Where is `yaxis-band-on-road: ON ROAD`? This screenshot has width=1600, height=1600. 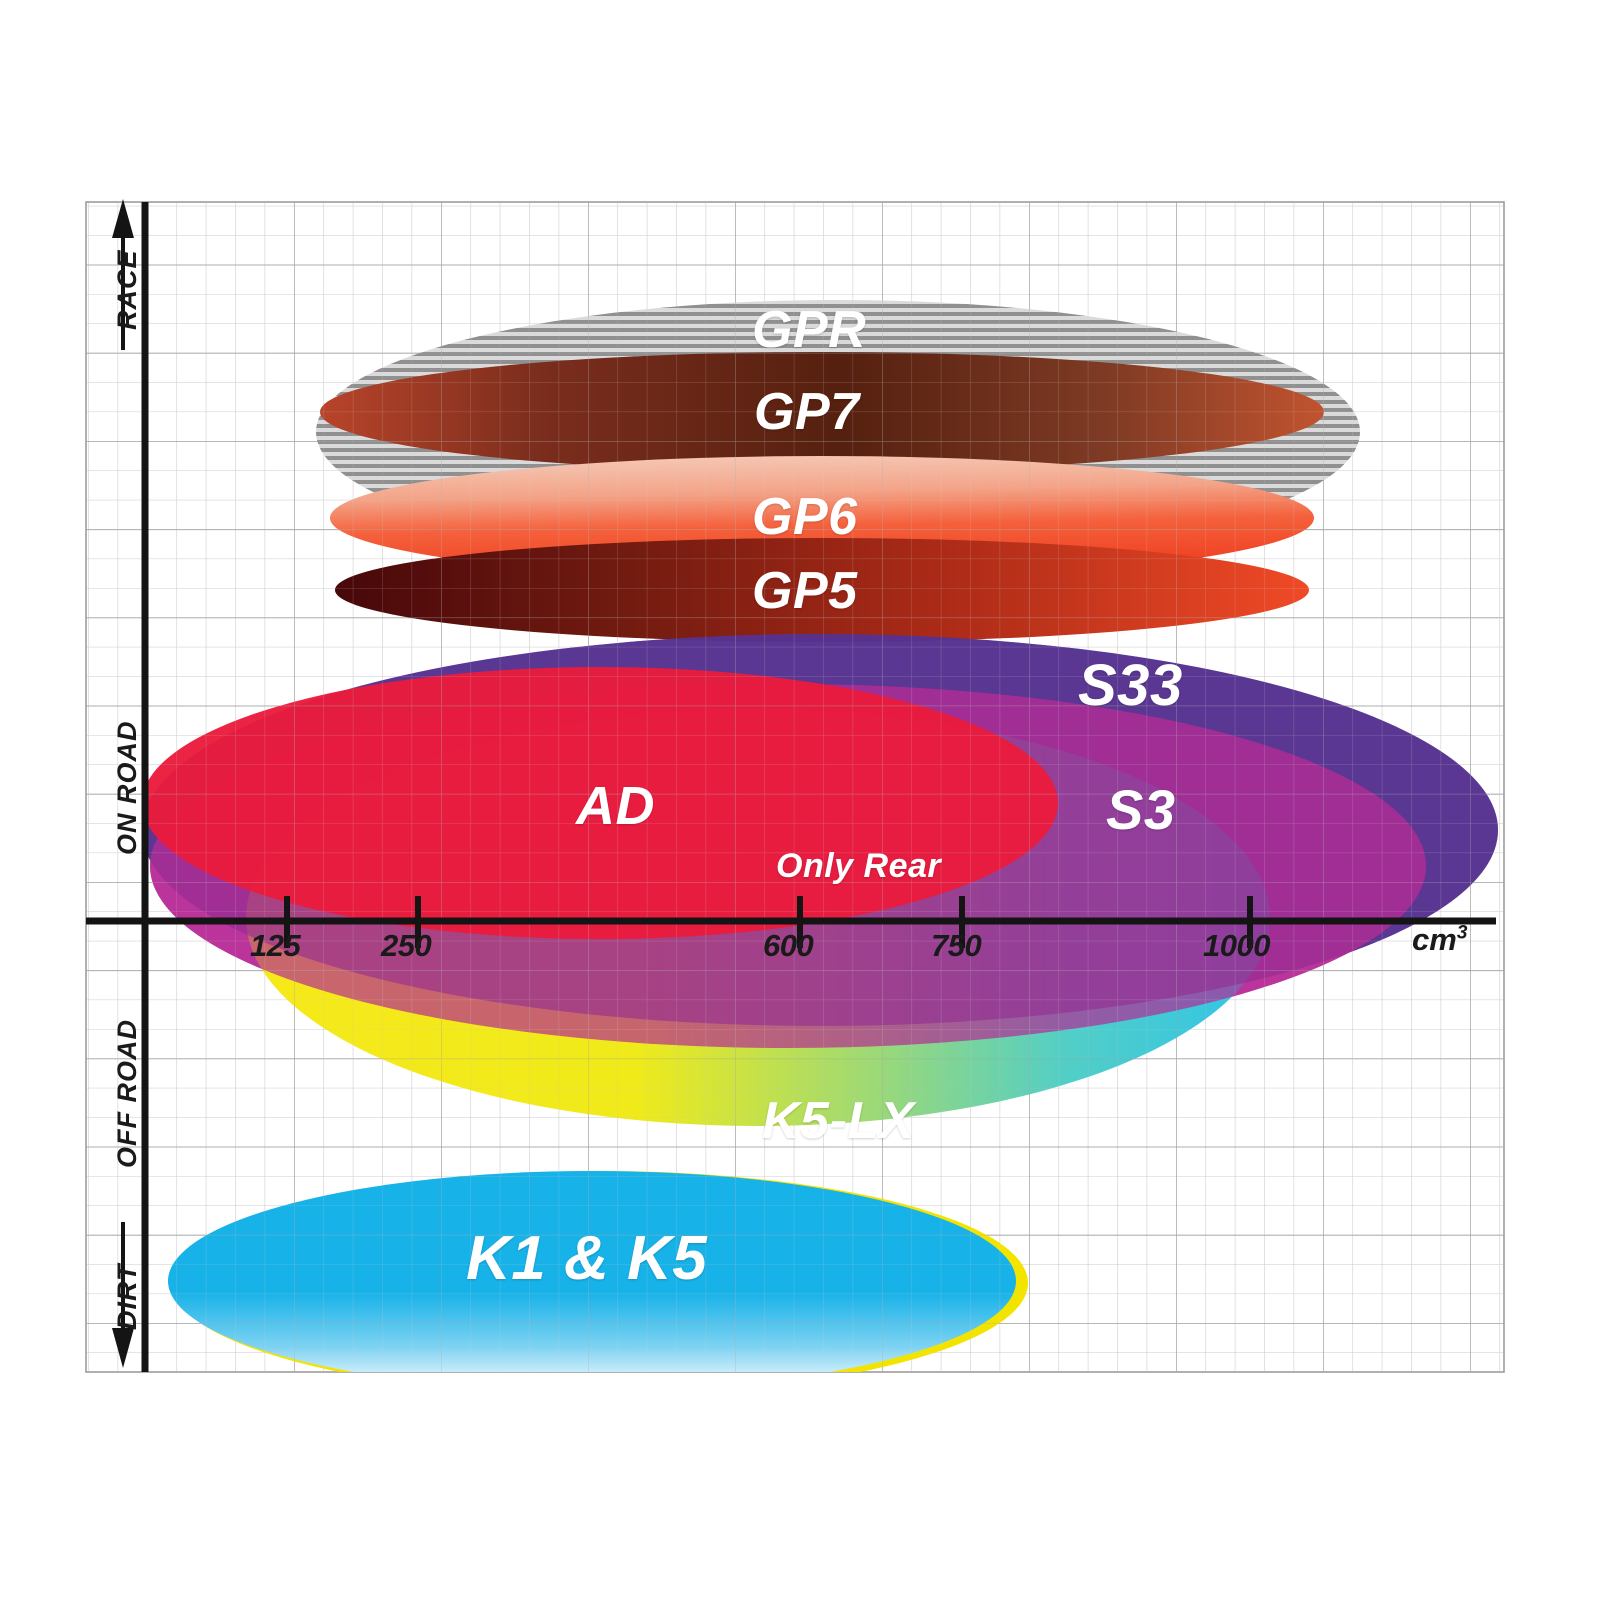 yaxis-band-on-road: ON ROAD is located at coordinates (127, 788).